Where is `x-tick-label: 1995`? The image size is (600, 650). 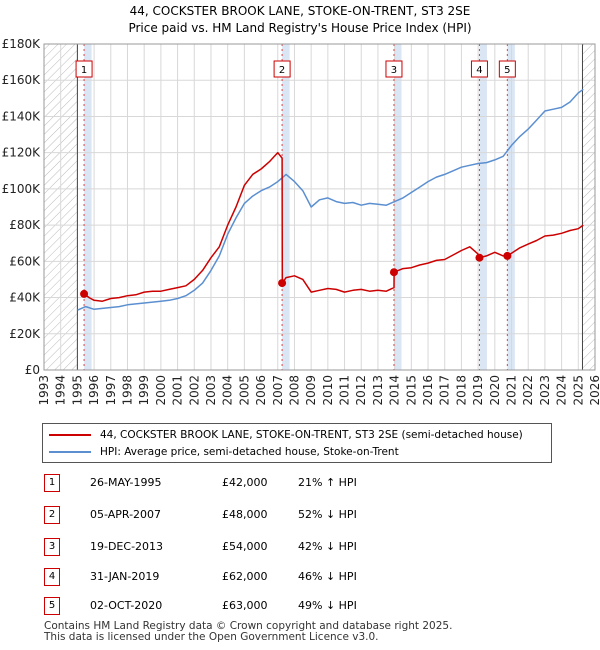
x-tick-label: 1995 is located at coordinates (77, 390).